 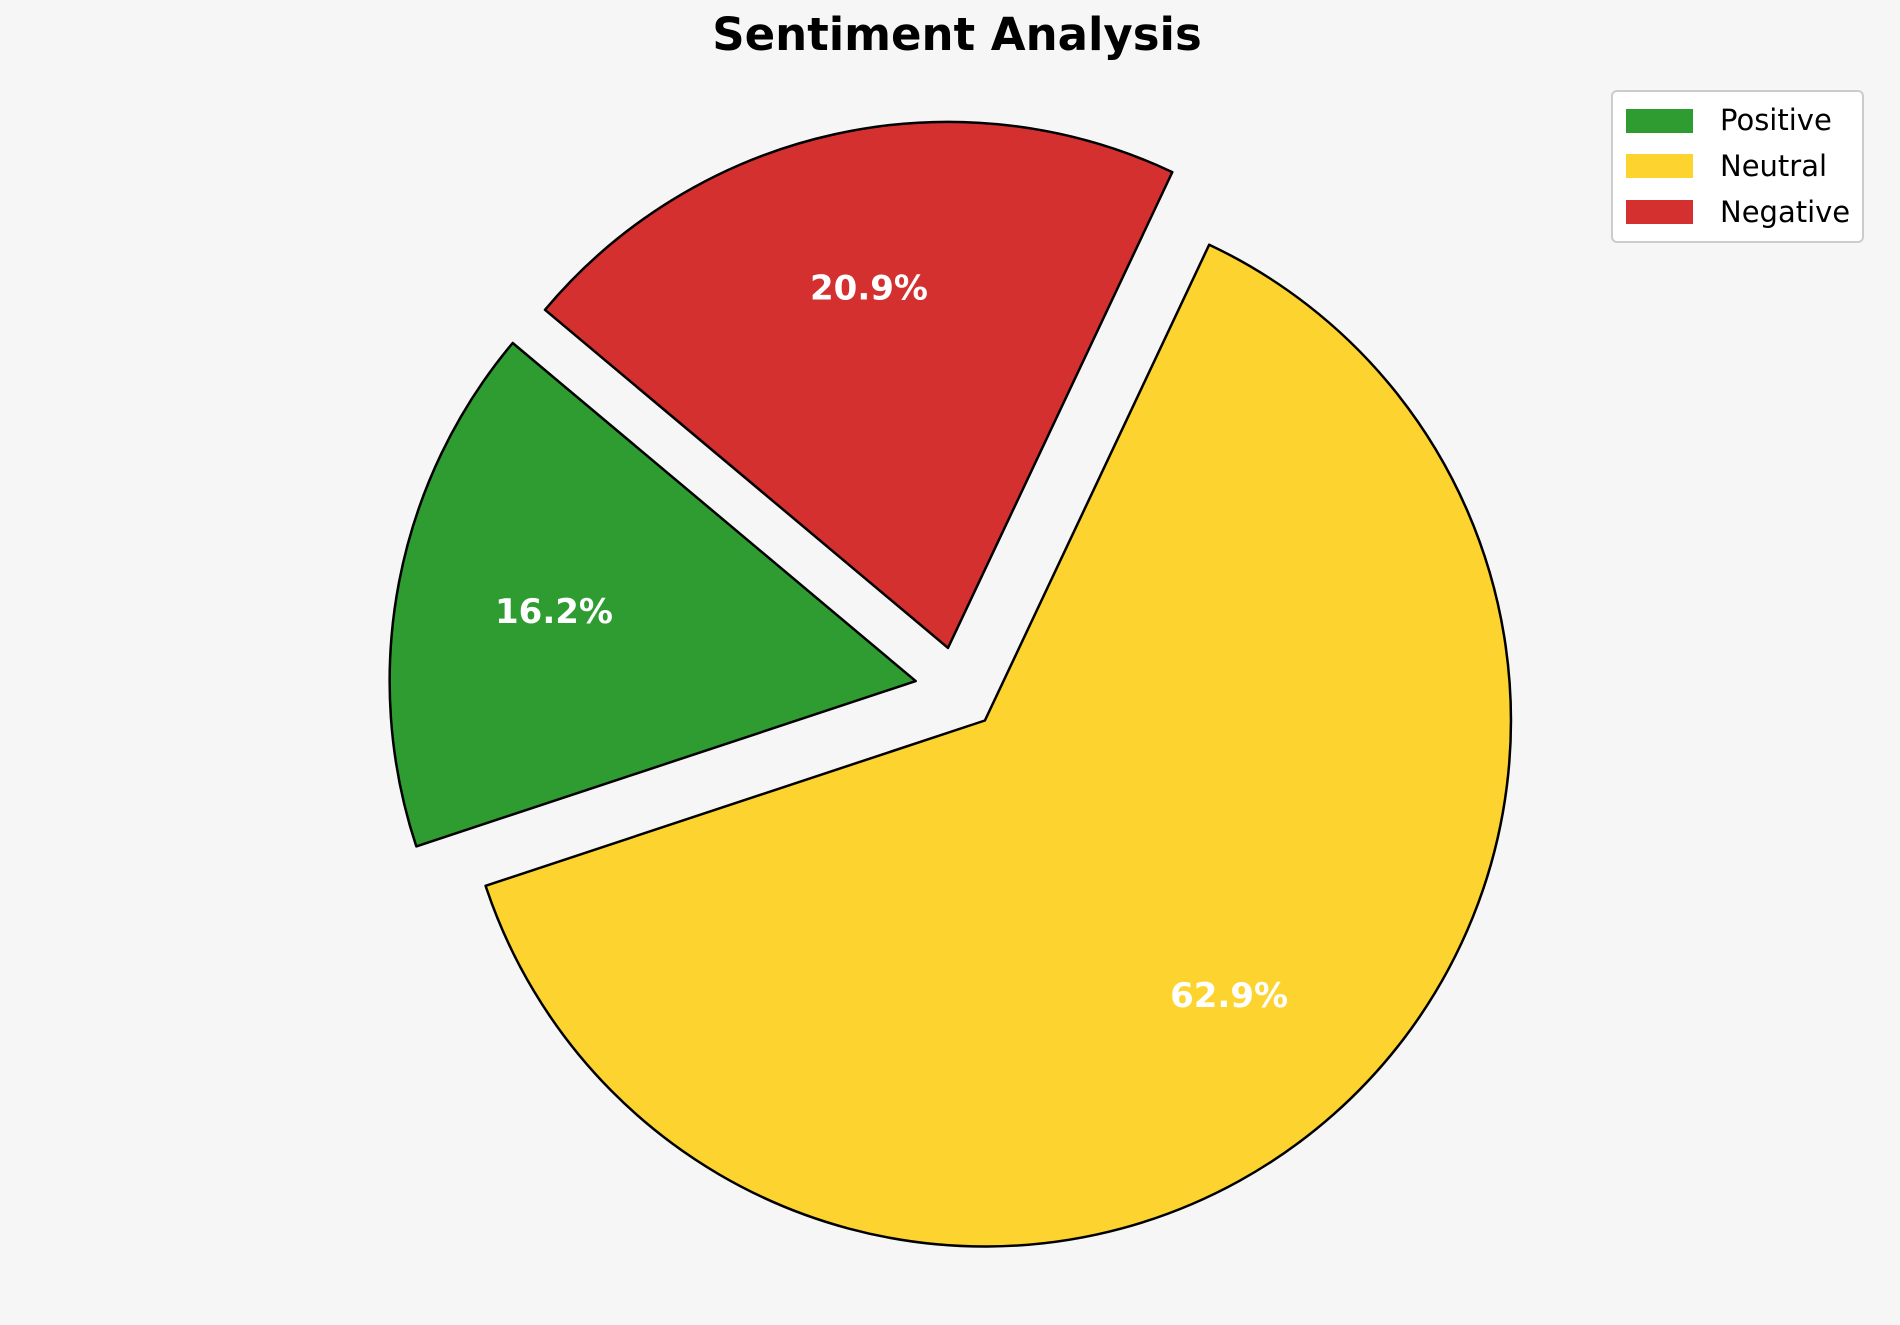 I want to click on chart-title: Sentiment Analysis, so click(x=957, y=34).